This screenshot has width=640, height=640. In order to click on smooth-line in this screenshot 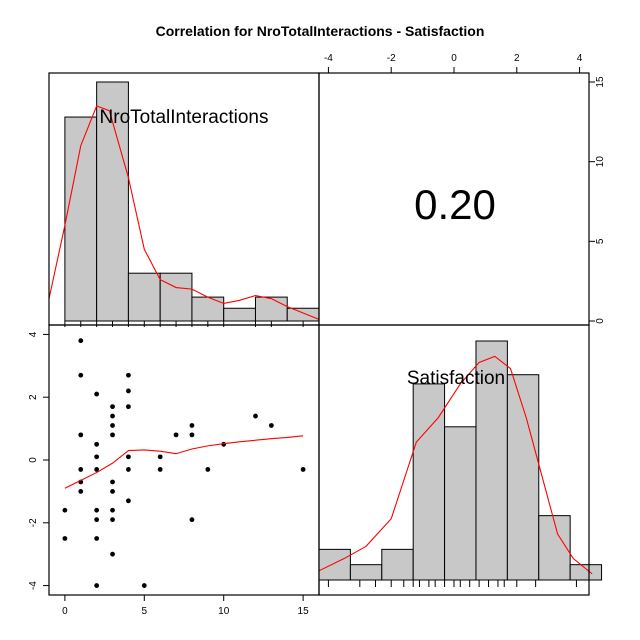, I will do `click(184, 462)`.